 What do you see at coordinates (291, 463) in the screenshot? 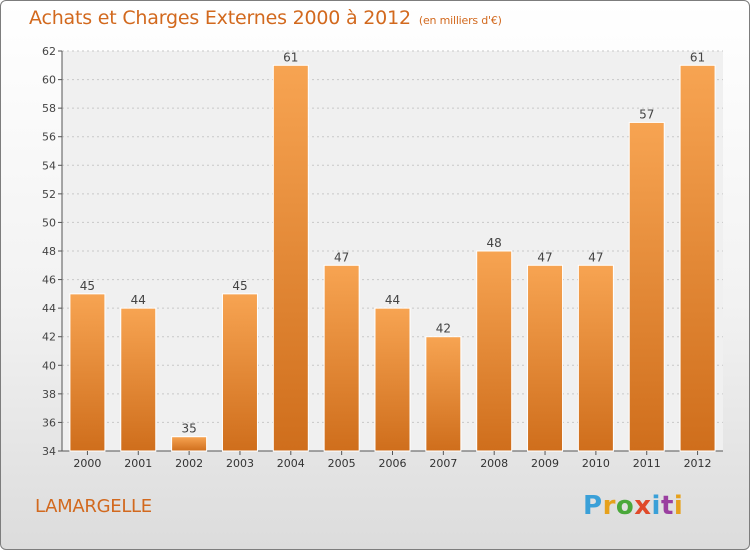
I see `x-tick-label: 2004` at bounding box center [291, 463].